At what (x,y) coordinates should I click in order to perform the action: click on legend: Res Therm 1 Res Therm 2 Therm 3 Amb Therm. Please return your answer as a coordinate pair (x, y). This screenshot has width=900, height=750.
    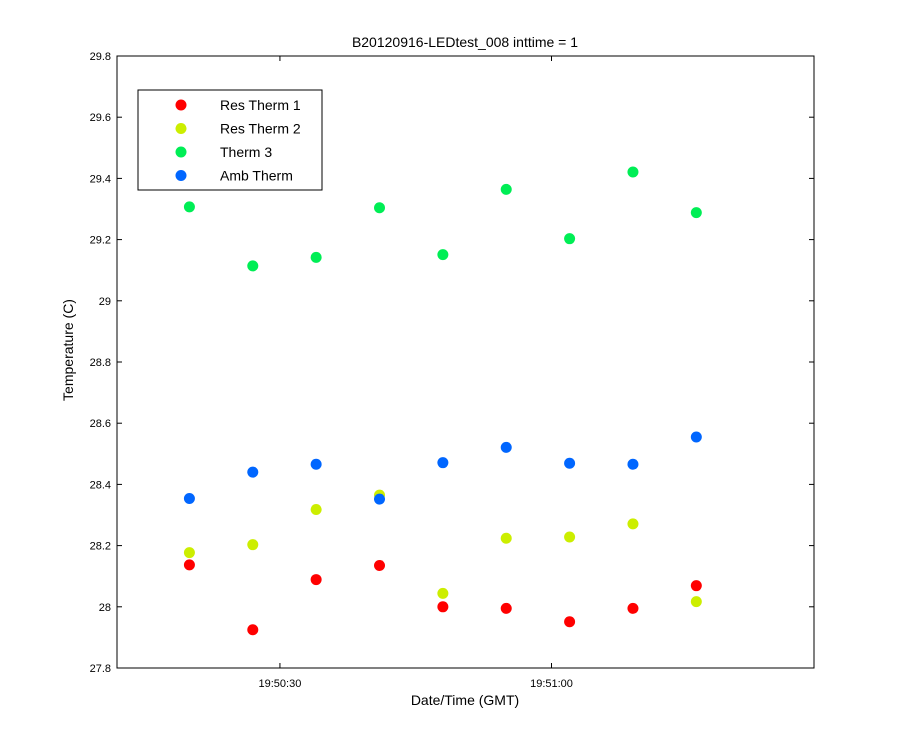
    Looking at the image, I should click on (230, 140).